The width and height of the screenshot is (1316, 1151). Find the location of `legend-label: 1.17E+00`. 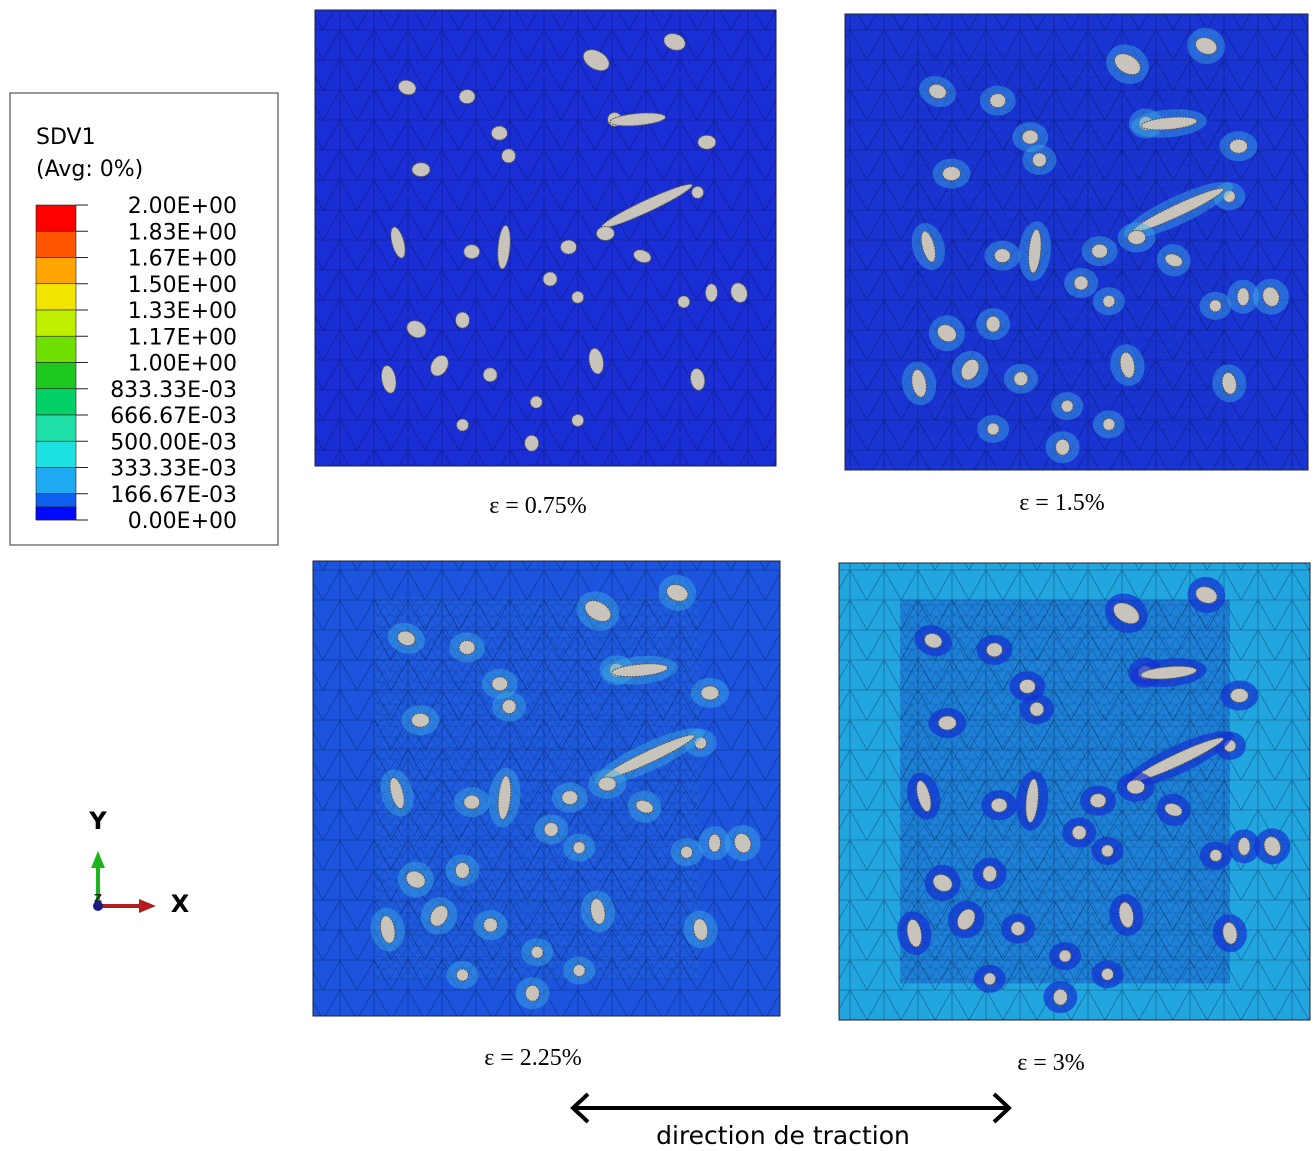

legend-label: 1.17E+00 is located at coordinates (182, 337).